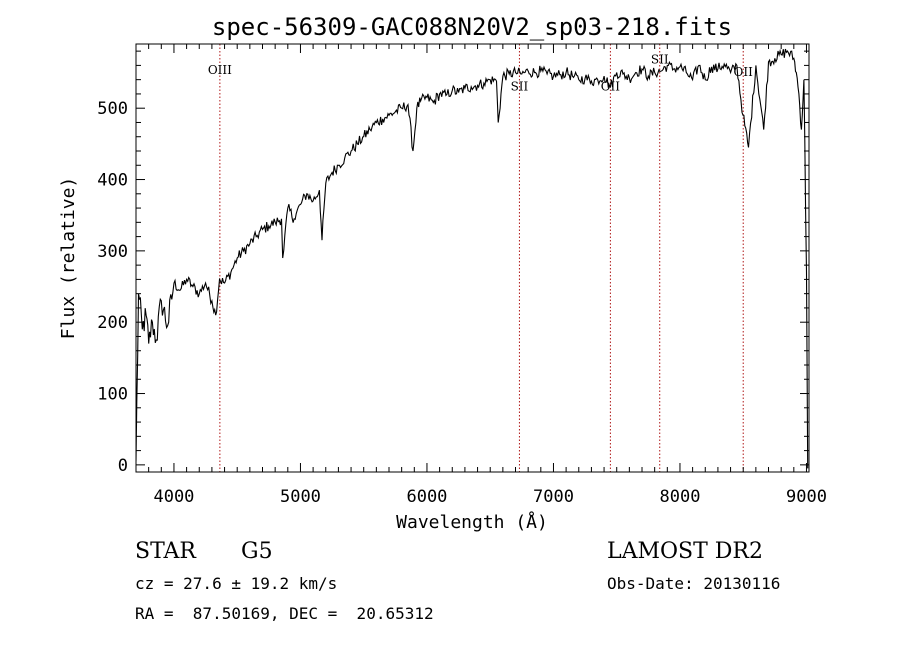  What do you see at coordinates (679, 497) in the screenshot?
I see `x-tick-label: 8000` at bounding box center [679, 497].